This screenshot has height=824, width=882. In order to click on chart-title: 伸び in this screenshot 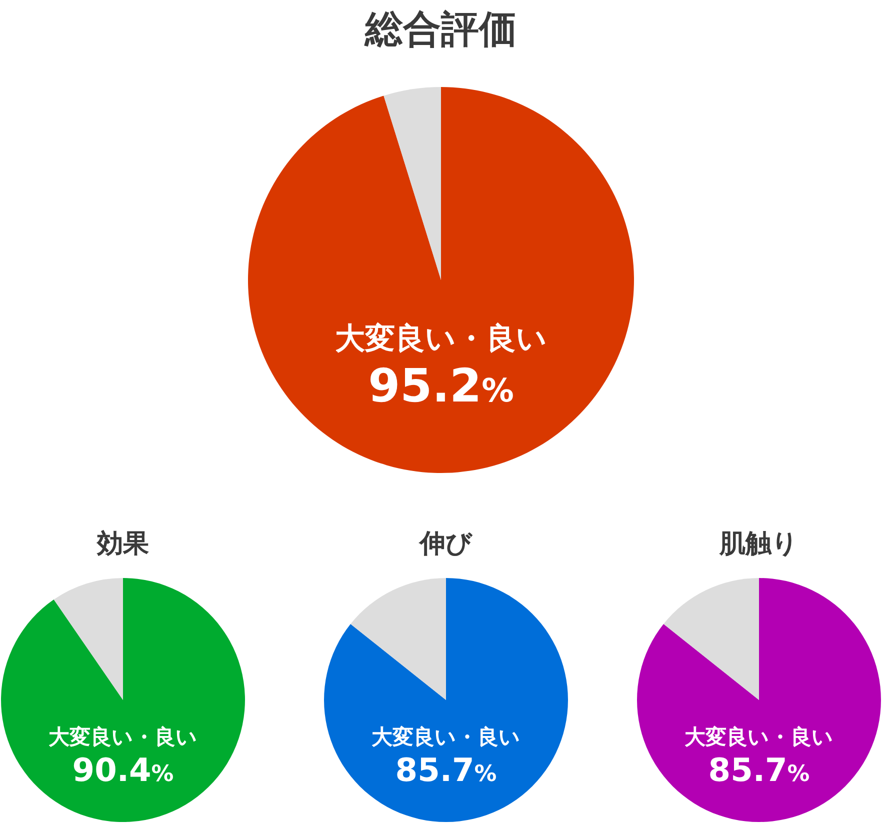, I will do `click(446, 544)`.